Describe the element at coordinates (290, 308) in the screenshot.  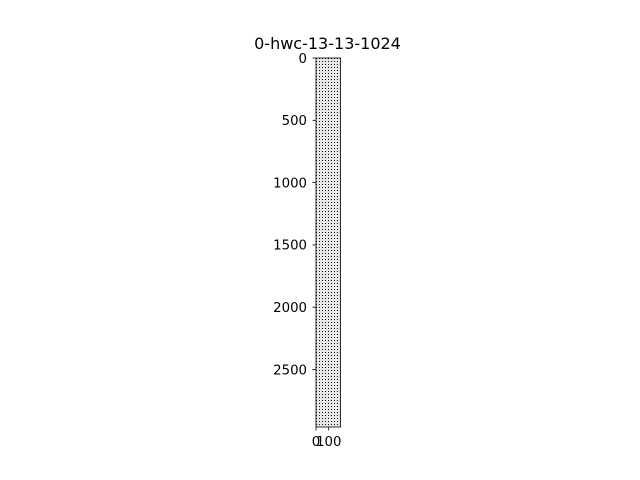
I see `y-tick-label: 2000` at that location.